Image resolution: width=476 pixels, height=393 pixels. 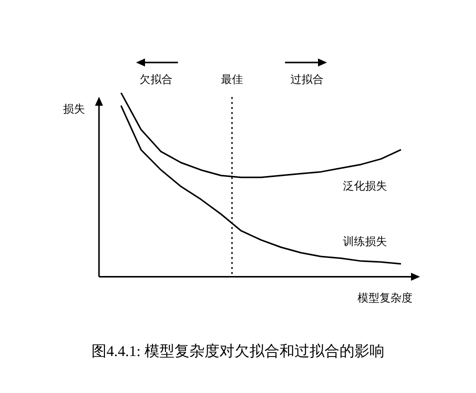 I want to click on text: 过拟合, so click(x=307, y=79).